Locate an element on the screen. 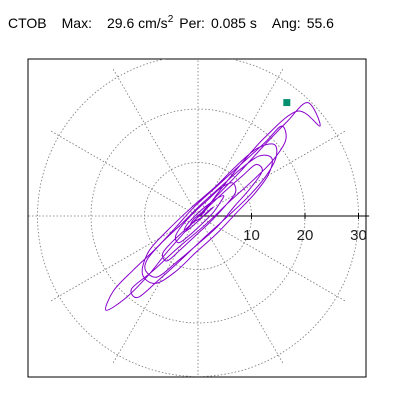 The image size is (400, 400). chart-header: CTOB Max: 29.6 cm/s2 Per: 0.085 s Ang: 55.6 is located at coordinates (171, 23).